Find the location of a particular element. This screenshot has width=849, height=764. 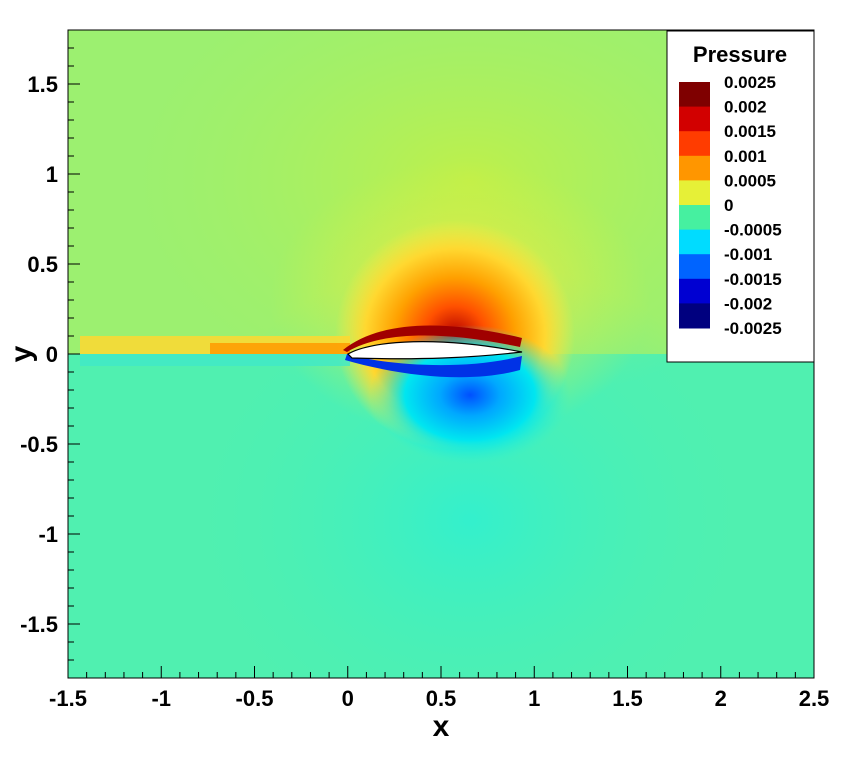

y-tick-label: 1 is located at coordinates (52, 174).